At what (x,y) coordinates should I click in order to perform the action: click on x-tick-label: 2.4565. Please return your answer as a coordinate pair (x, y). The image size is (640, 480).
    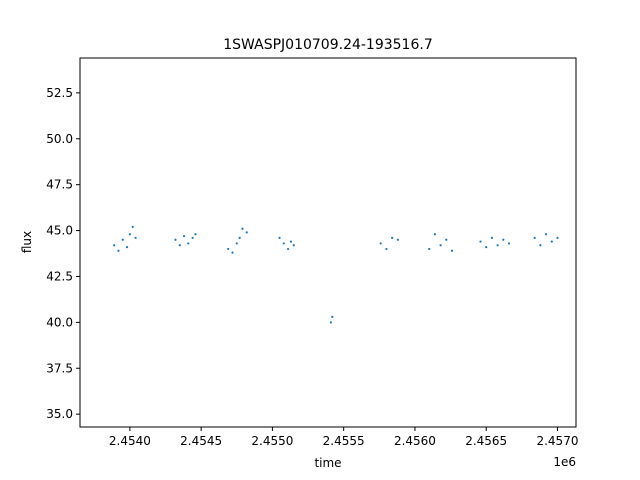
    Looking at the image, I should click on (486, 441).